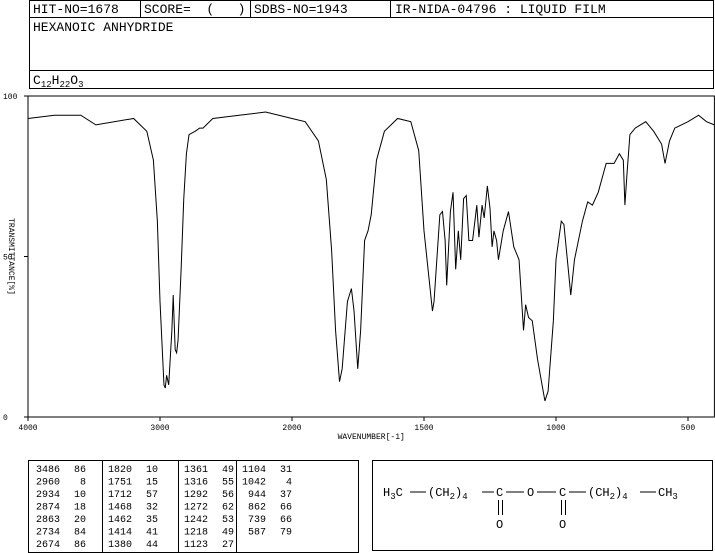 This screenshot has width=715, height=553. I want to click on peak-wavenumber: 2863, so click(48, 520).